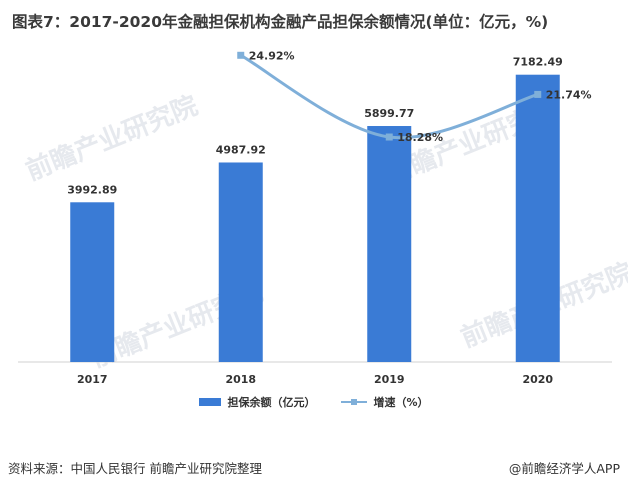 The width and height of the screenshot is (628, 485). What do you see at coordinates (389, 379) in the screenshot?
I see `x-tick-2019: 2019` at bounding box center [389, 379].